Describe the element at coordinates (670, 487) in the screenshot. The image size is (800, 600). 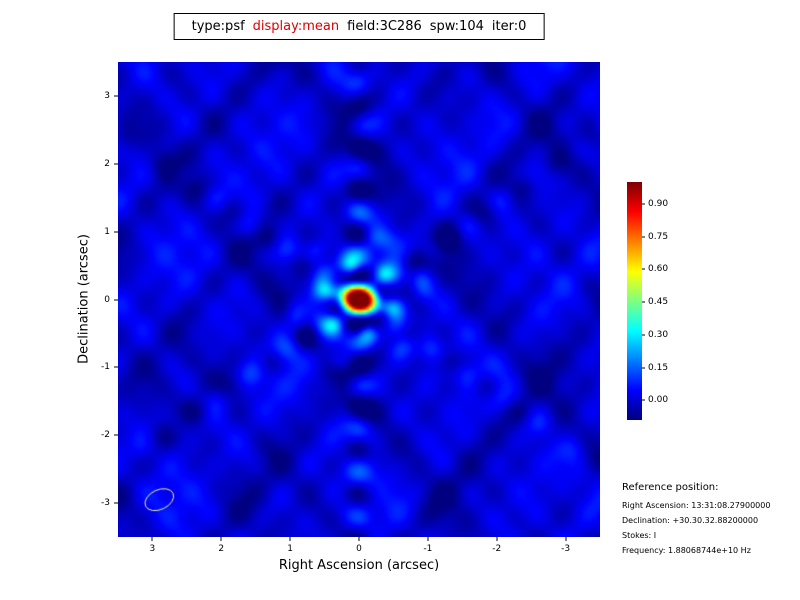
I see `reference-heading: Reference position:` at that location.